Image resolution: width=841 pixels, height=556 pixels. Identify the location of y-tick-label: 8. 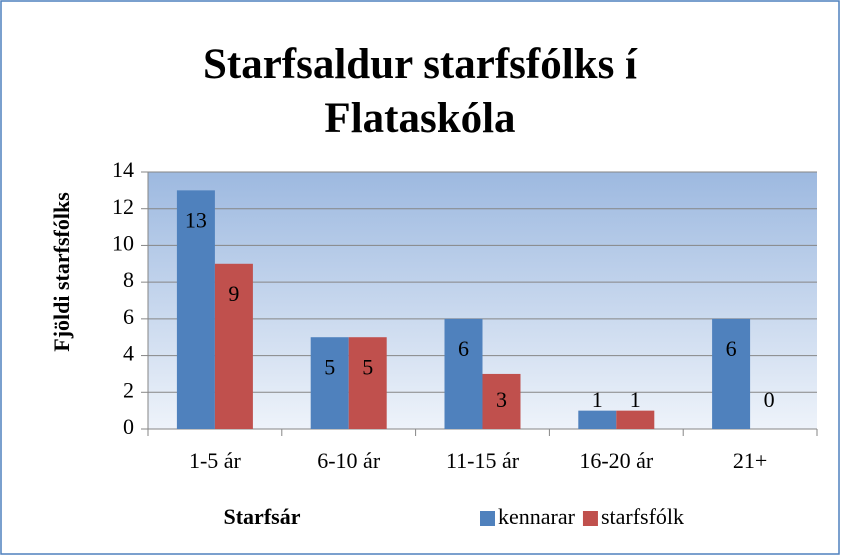
(128, 279).